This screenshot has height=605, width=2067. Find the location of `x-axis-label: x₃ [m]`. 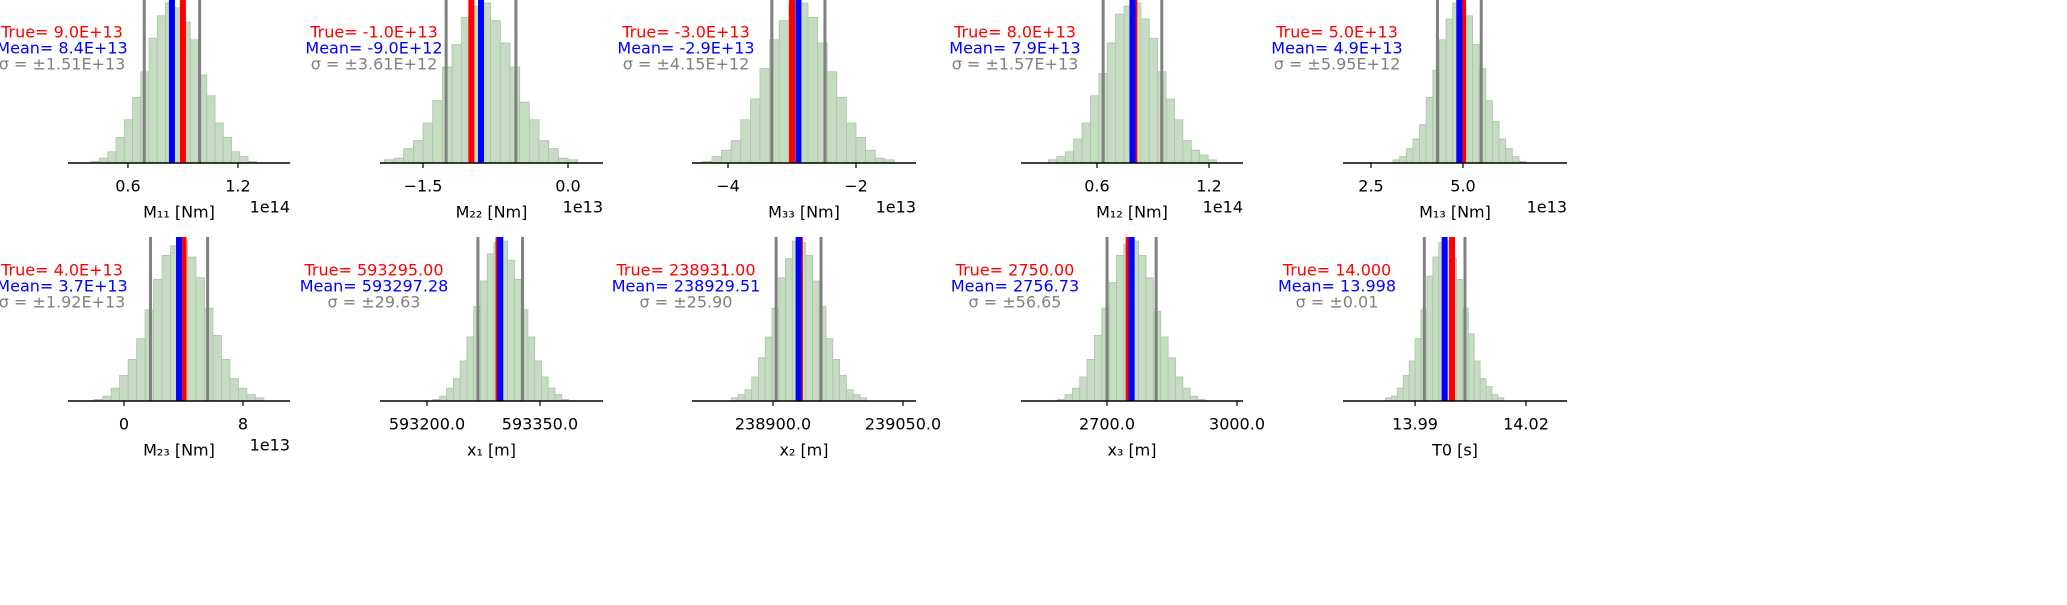

x-axis-label: x₃ [m] is located at coordinates (1131, 450).